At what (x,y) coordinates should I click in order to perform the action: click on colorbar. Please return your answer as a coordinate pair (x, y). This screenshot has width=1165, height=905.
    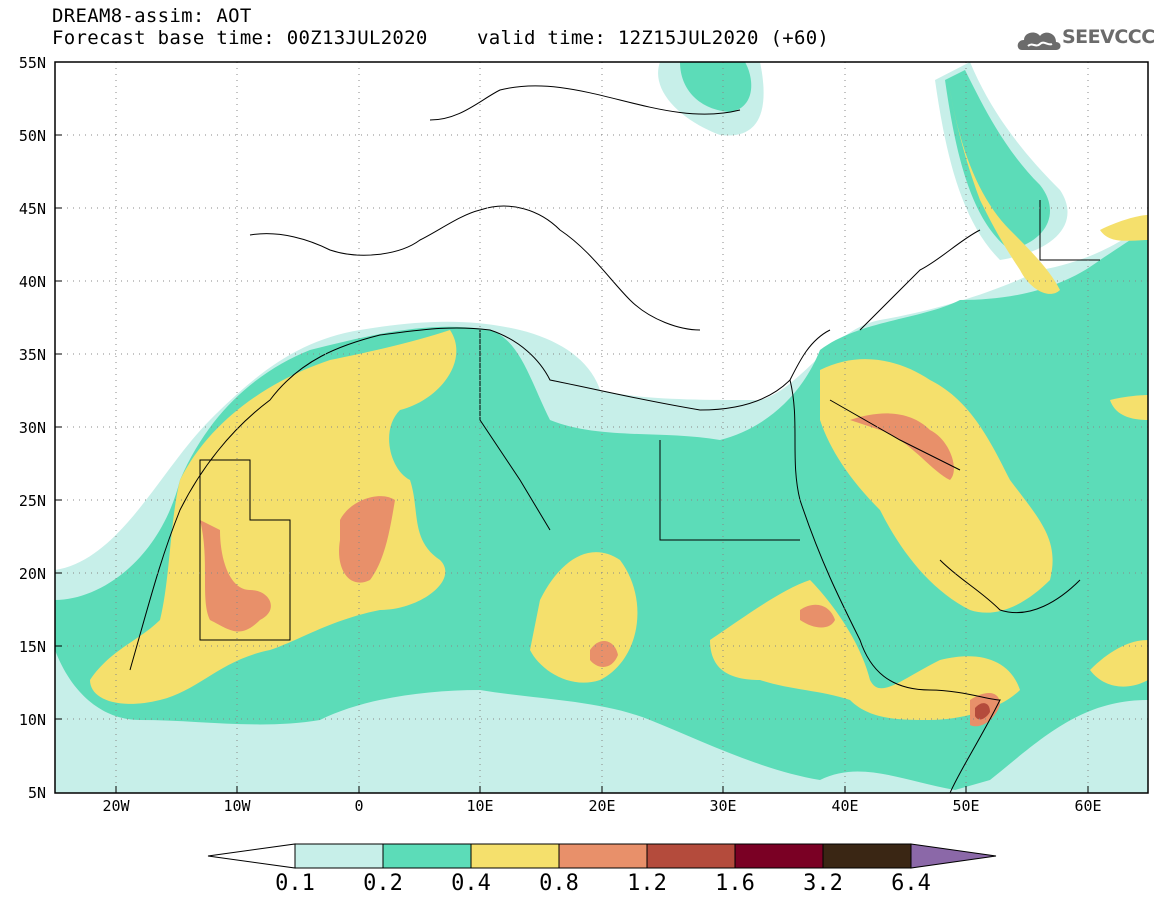
    Looking at the image, I should click on (602, 856).